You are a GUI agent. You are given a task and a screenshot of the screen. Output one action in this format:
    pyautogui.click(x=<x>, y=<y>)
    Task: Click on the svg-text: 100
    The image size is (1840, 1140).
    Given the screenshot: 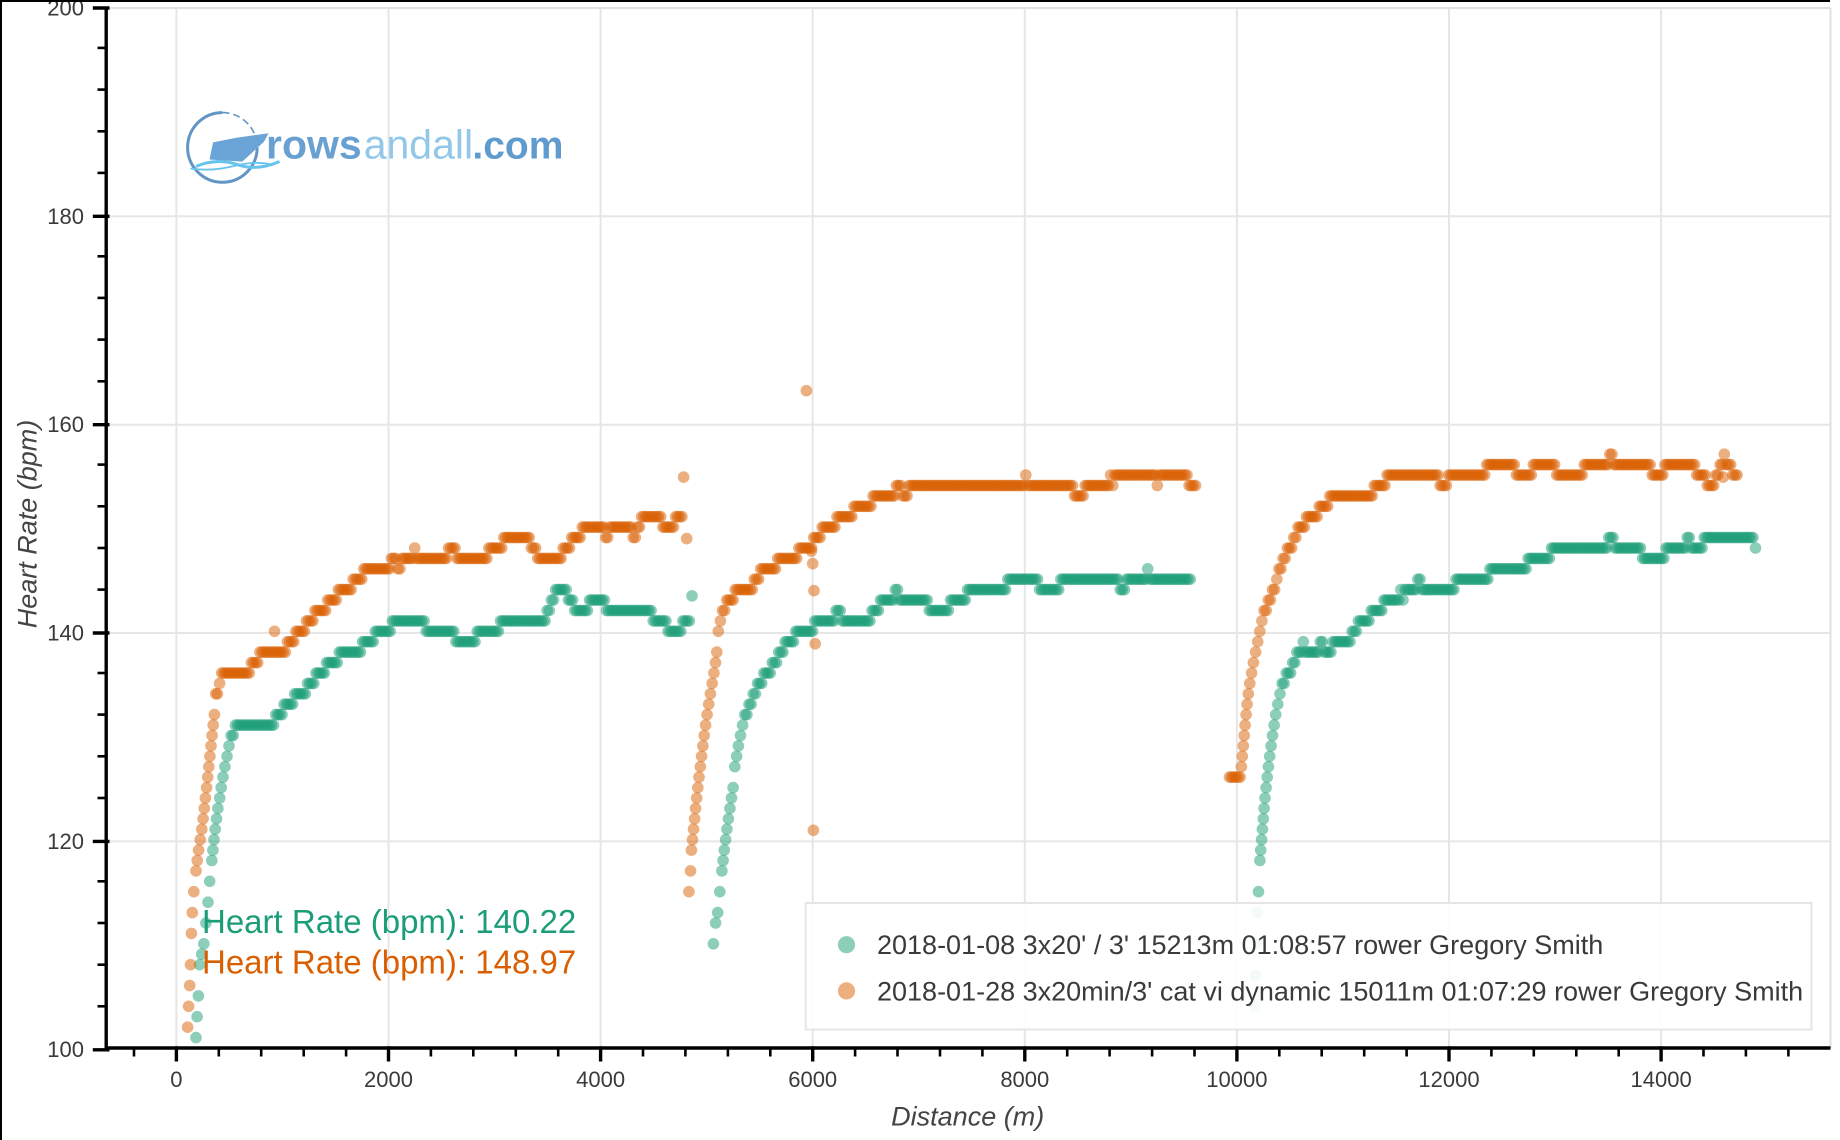 What is the action you would take?
    pyautogui.click(x=65, y=1049)
    